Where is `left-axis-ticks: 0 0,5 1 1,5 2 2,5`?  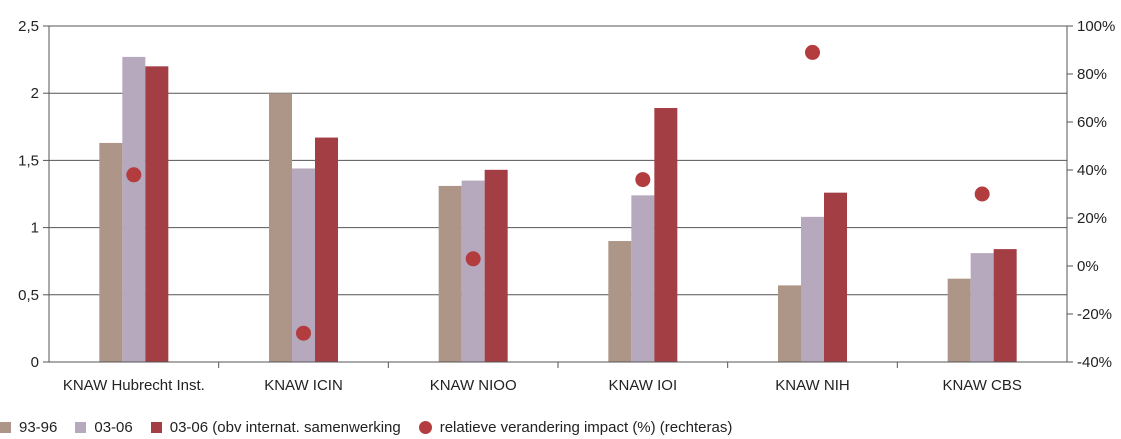 left-axis-ticks: 0 0,5 1 1,5 2 2,5 is located at coordinates (28, 194).